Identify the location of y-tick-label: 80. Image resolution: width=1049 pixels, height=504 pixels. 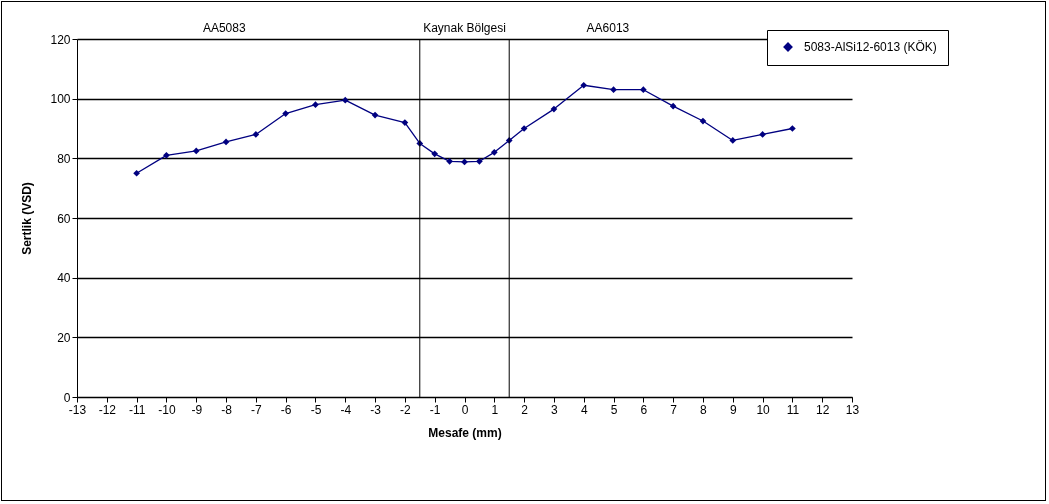
(64, 158).